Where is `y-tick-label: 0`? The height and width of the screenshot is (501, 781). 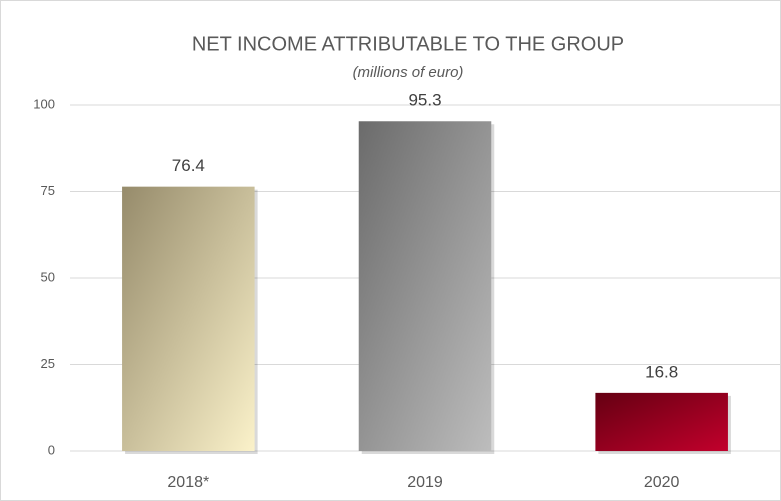
y-tick-label: 0 is located at coordinates (51, 449).